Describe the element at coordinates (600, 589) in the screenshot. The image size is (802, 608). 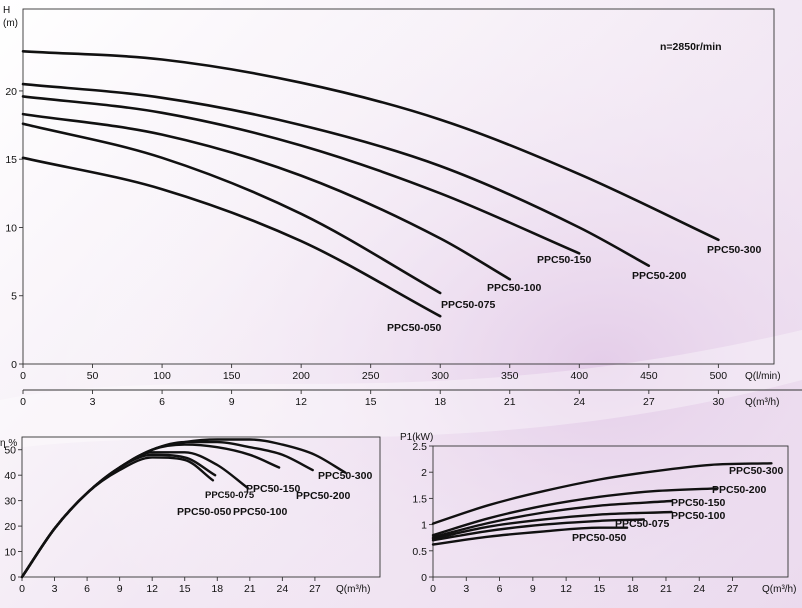
I see `power-x-tick-label: 15` at that location.